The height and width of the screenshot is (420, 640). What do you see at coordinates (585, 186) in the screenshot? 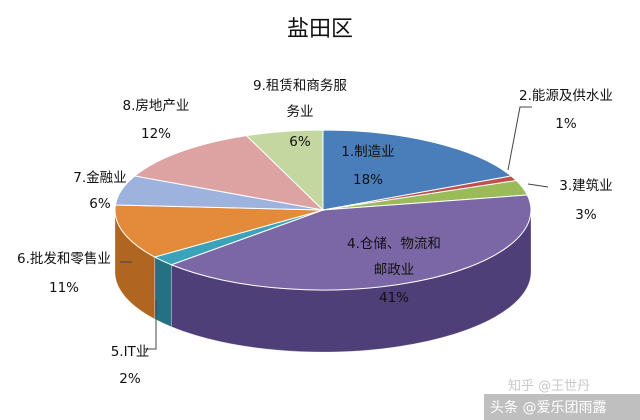
I see `slice-label-3: 3.建筑业` at bounding box center [585, 186].